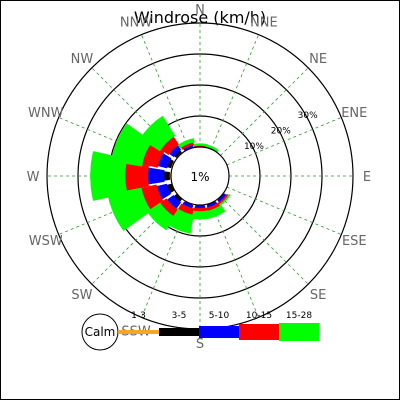 The image size is (400, 400). What do you see at coordinates (354, 113) in the screenshot?
I see `direction-label-ene: ENE` at bounding box center [354, 113].